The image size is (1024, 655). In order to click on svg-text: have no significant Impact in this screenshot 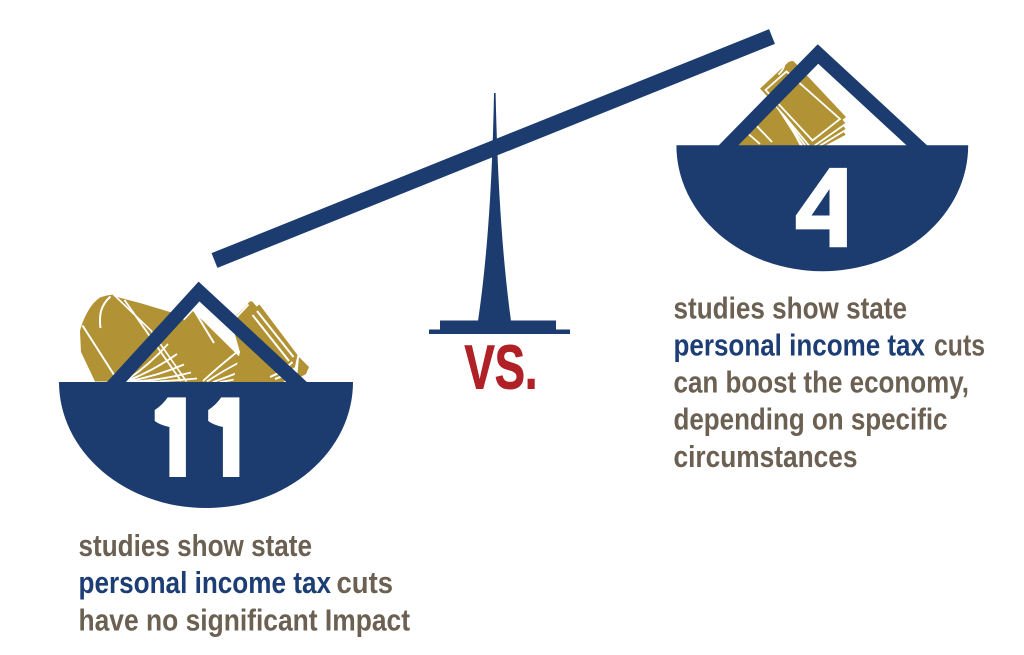, I will do `click(245, 619)`.